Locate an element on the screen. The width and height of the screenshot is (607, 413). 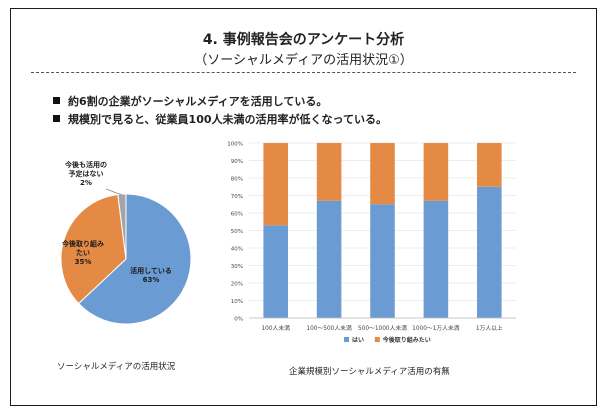
pie-label-future: 今後取り組み is located at coordinates (82, 243).